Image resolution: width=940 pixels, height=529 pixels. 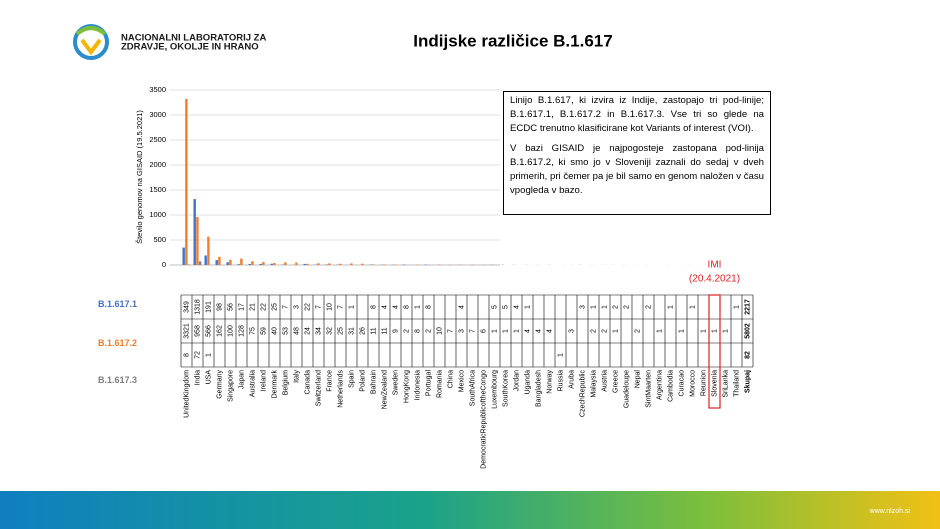 What do you see at coordinates (417, 385) in the screenshot?
I see `x-tick-label: Indonesia` at bounding box center [417, 385].